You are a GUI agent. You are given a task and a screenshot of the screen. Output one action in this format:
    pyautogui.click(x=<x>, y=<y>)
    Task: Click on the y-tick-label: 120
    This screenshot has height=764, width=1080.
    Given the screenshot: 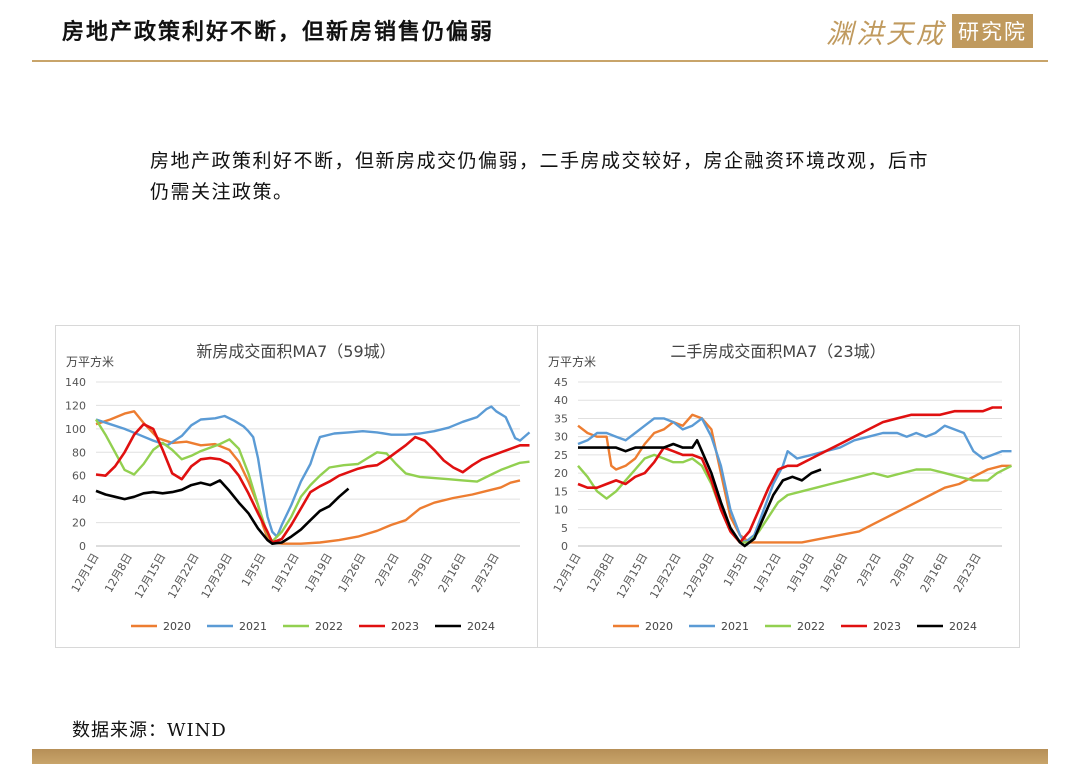 What is the action you would take?
    pyautogui.click(x=75, y=405)
    